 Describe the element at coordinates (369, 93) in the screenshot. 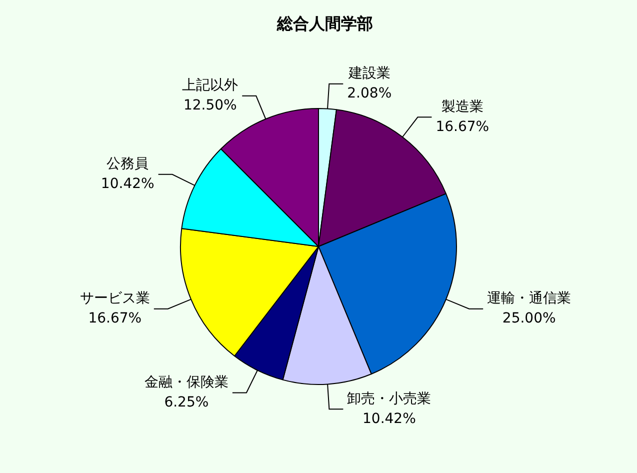

I see `data-label: 2.08%` at that location.